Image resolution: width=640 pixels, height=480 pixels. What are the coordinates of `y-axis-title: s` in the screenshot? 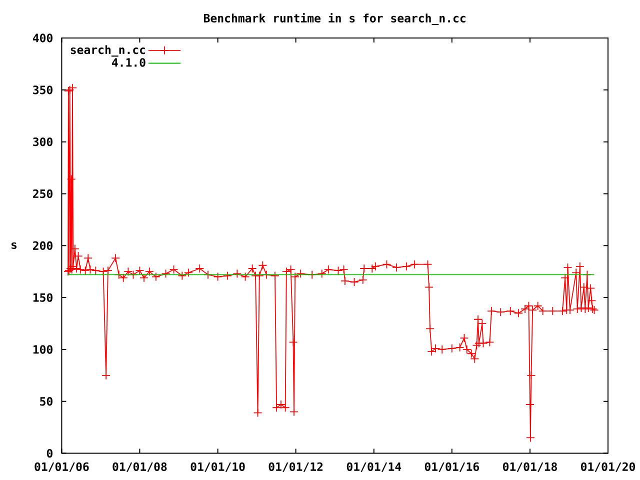 It's located at (14, 245).